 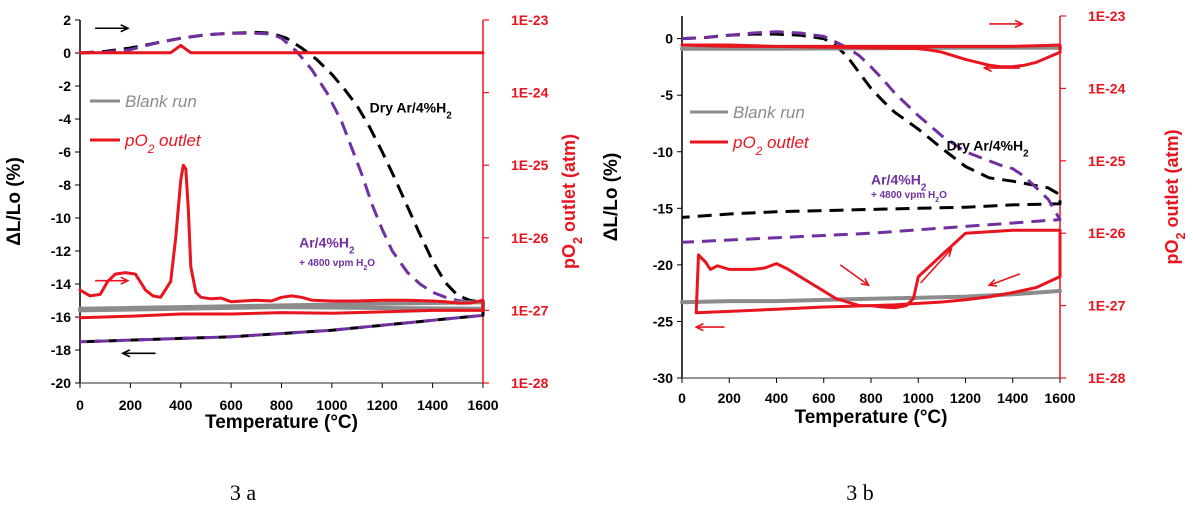 I want to click on y-tick-label: -15, so click(x=663, y=208).